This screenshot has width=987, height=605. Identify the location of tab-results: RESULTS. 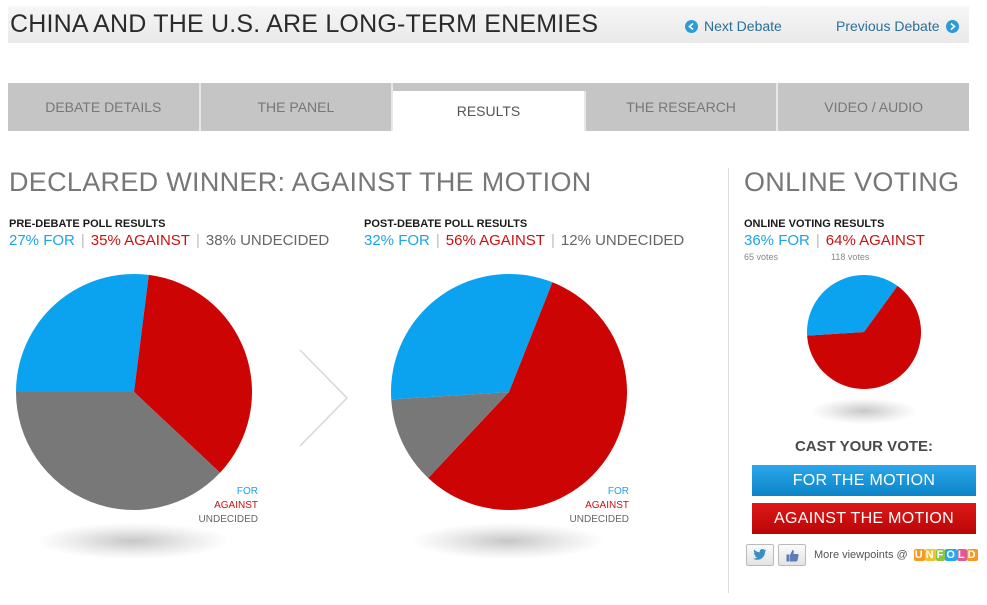
(489, 111).